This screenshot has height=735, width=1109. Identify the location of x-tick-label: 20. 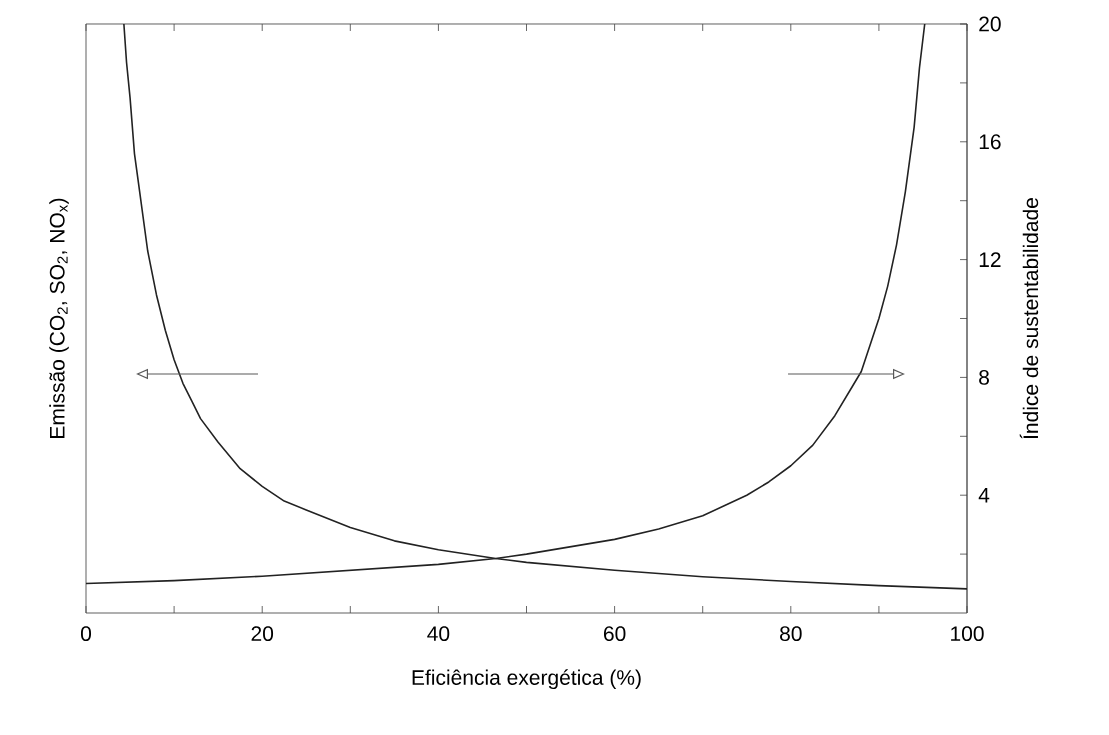
(262, 634).